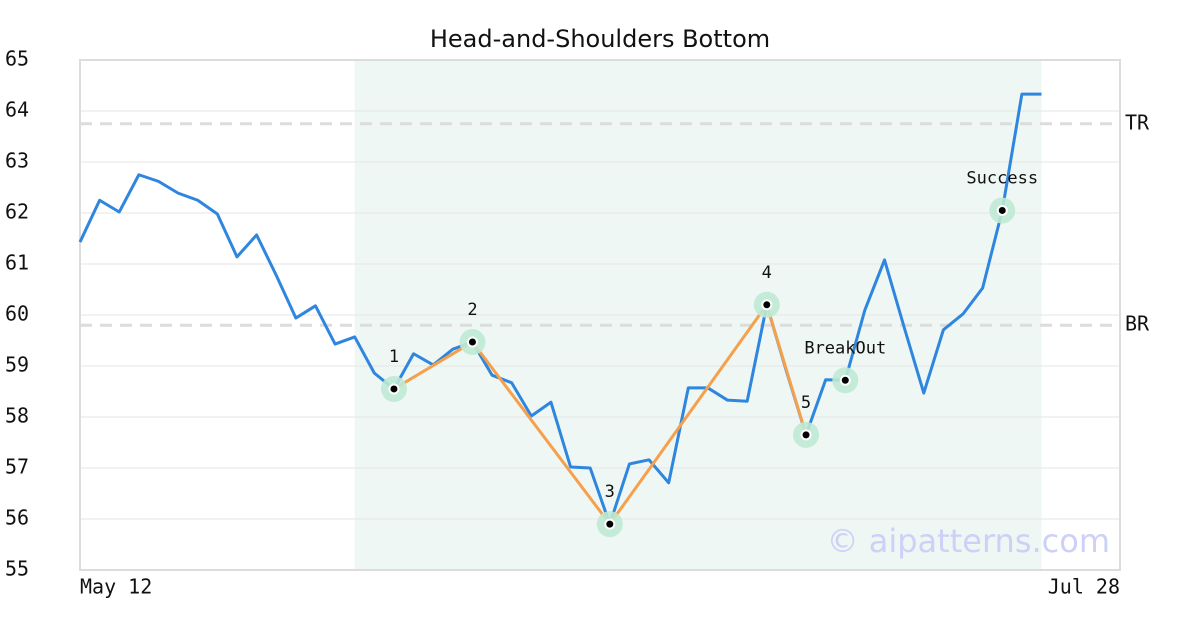  What do you see at coordinates (17, 263) in the screenshot?
I see `y-tick-label: 61` at bounding box center [17, 263].